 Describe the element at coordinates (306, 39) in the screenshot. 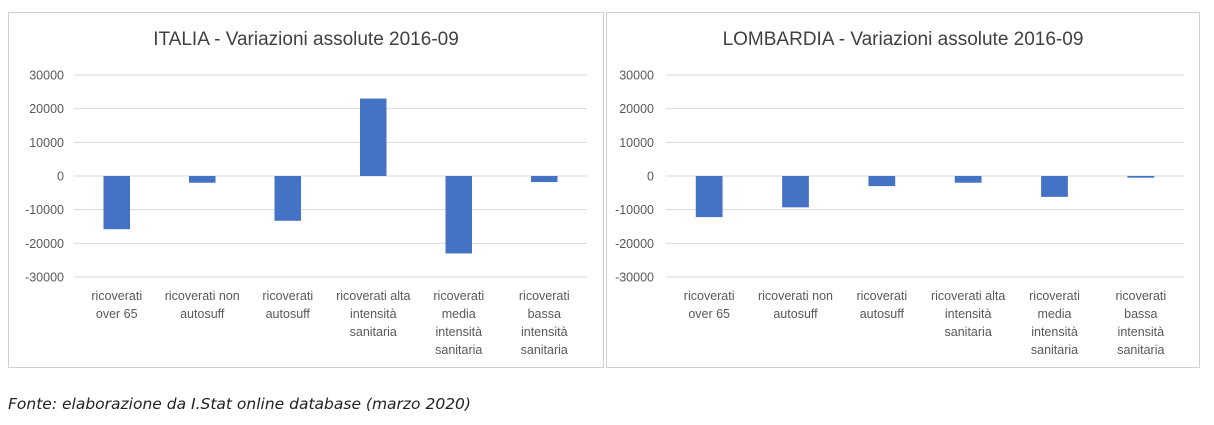

I see `chart-title: ITALIA - Variazioni assolute 2016-09` at that location.